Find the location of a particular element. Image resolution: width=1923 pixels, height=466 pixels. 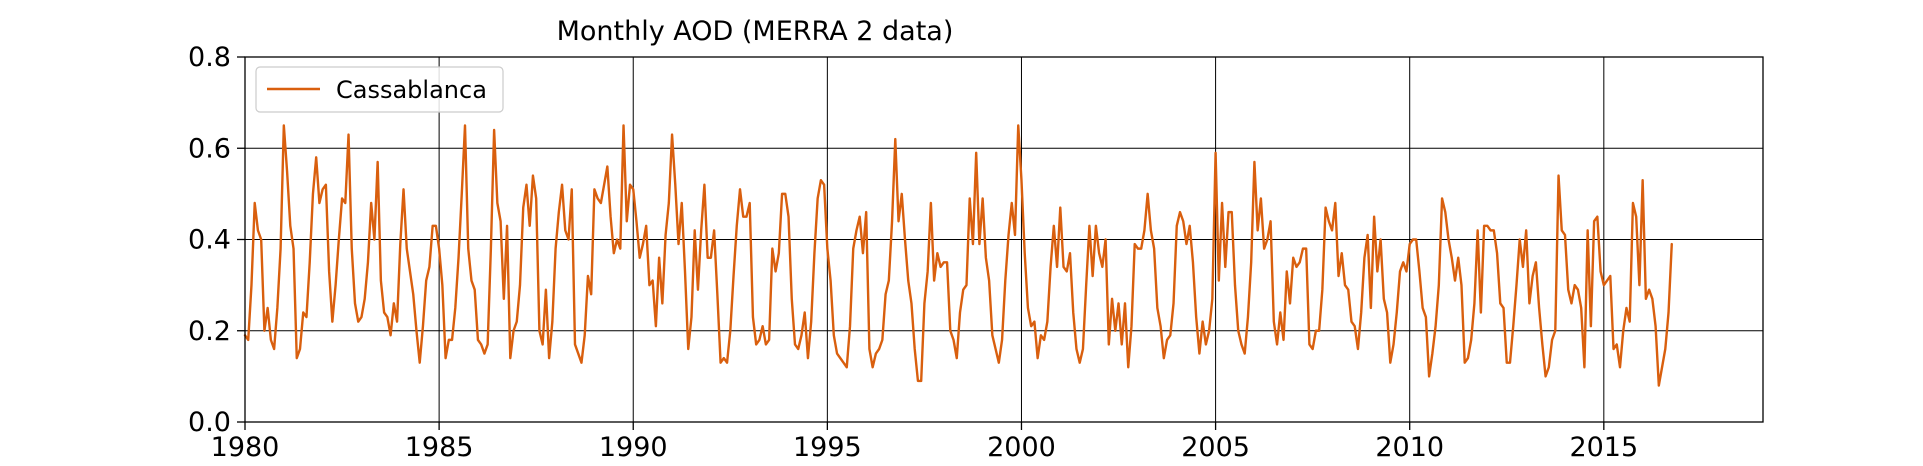

x-tick-label: 2005 is located at coordinates (1215, 447).